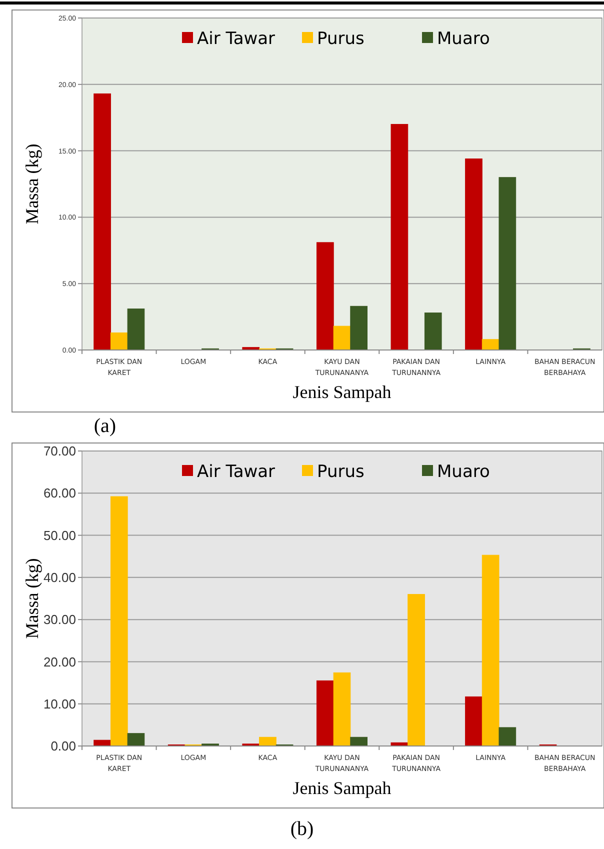  I want to click on y-tick-label: 20.00, so click(59, 662).